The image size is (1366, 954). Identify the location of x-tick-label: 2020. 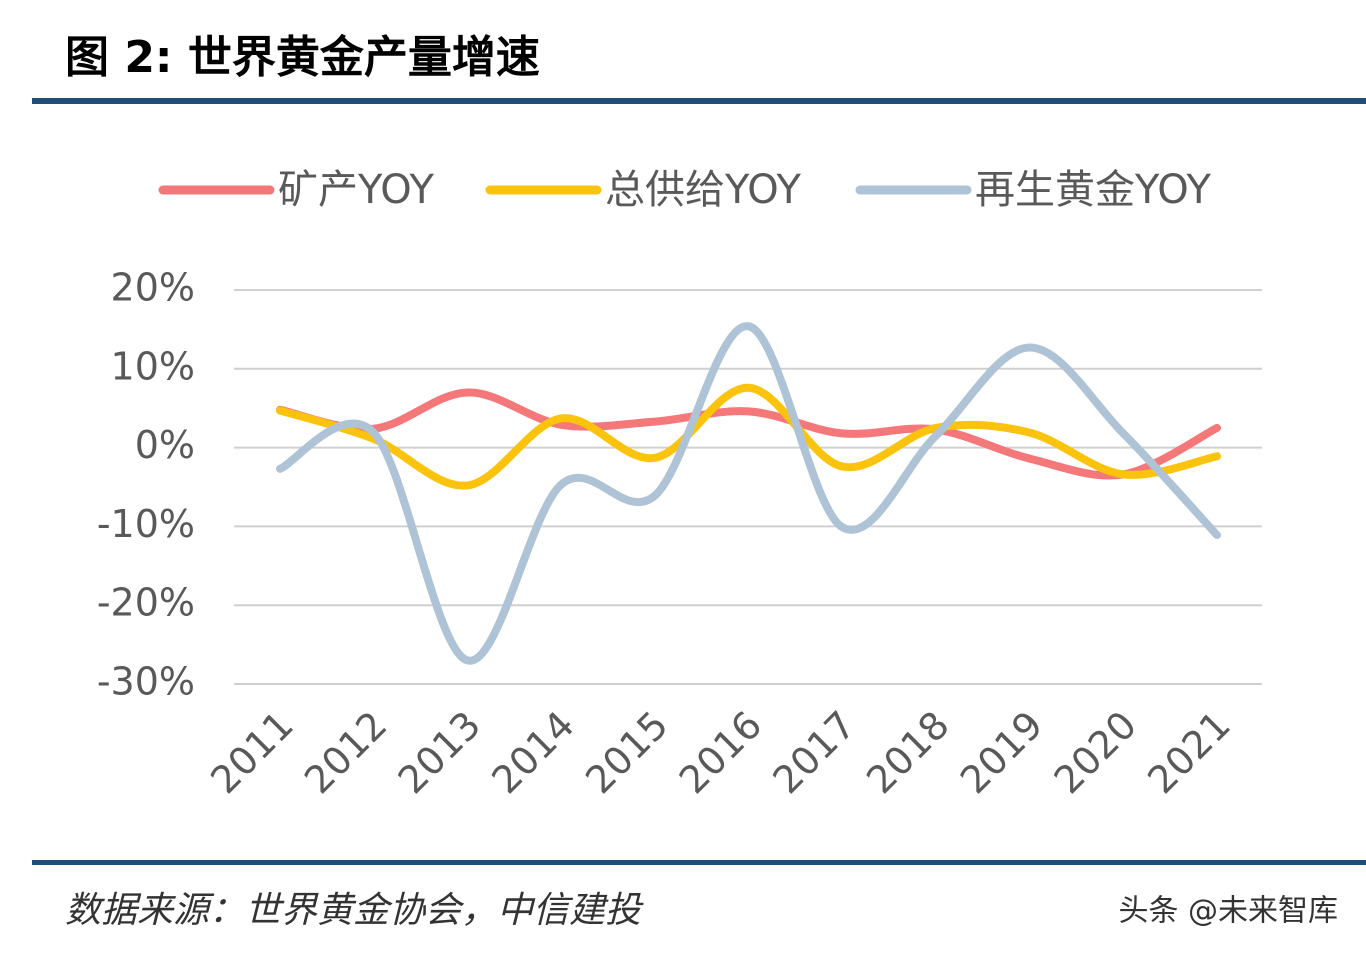
(1096, 753).